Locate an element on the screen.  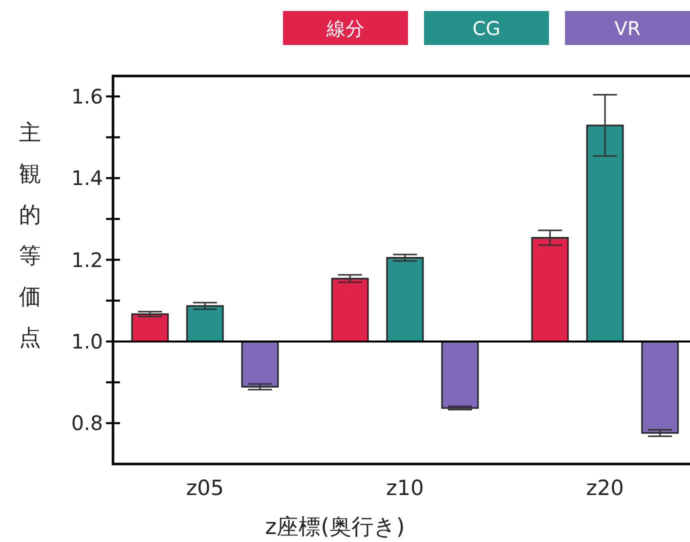
y-tick-label: 1.2 is located at coordinates (87, 260).